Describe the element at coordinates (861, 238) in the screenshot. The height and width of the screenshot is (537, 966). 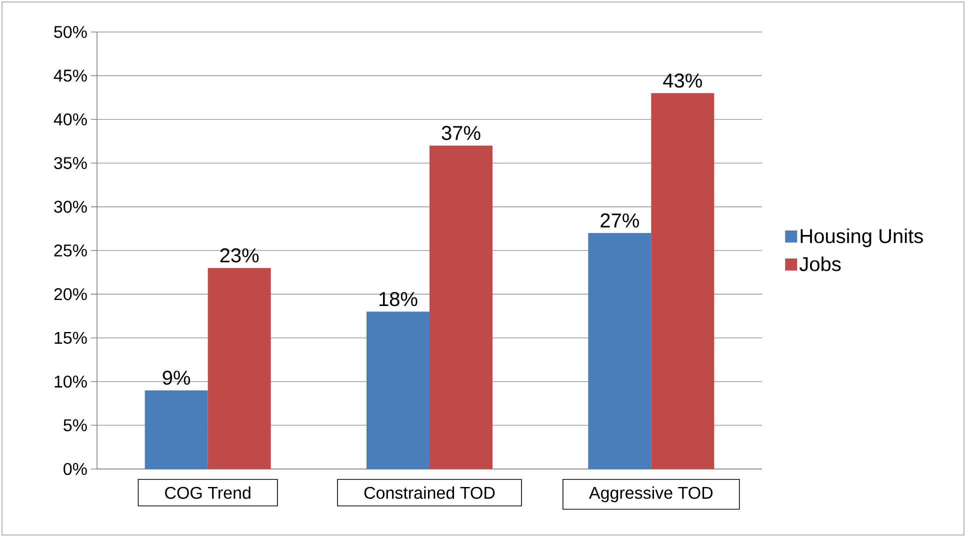
I see `legend-label: Housing Units` at that location.